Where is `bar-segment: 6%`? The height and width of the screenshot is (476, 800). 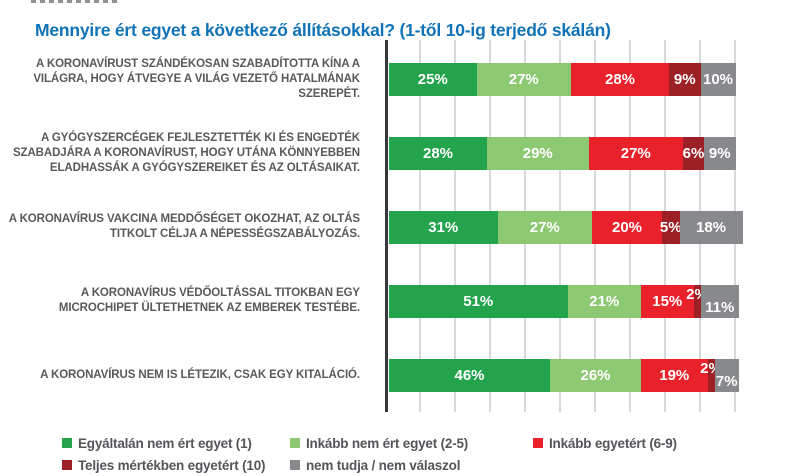
bar-segment: 6% is located at coordinates (693, 153).